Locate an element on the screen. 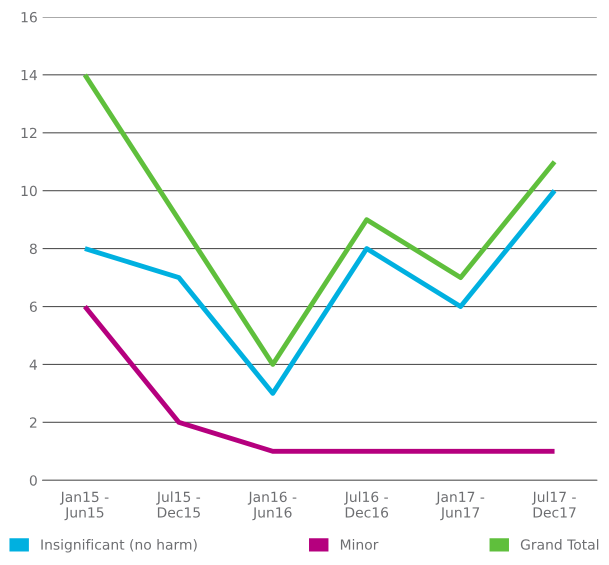  y-tick-label: 12 is located at coordinates (29, 133).